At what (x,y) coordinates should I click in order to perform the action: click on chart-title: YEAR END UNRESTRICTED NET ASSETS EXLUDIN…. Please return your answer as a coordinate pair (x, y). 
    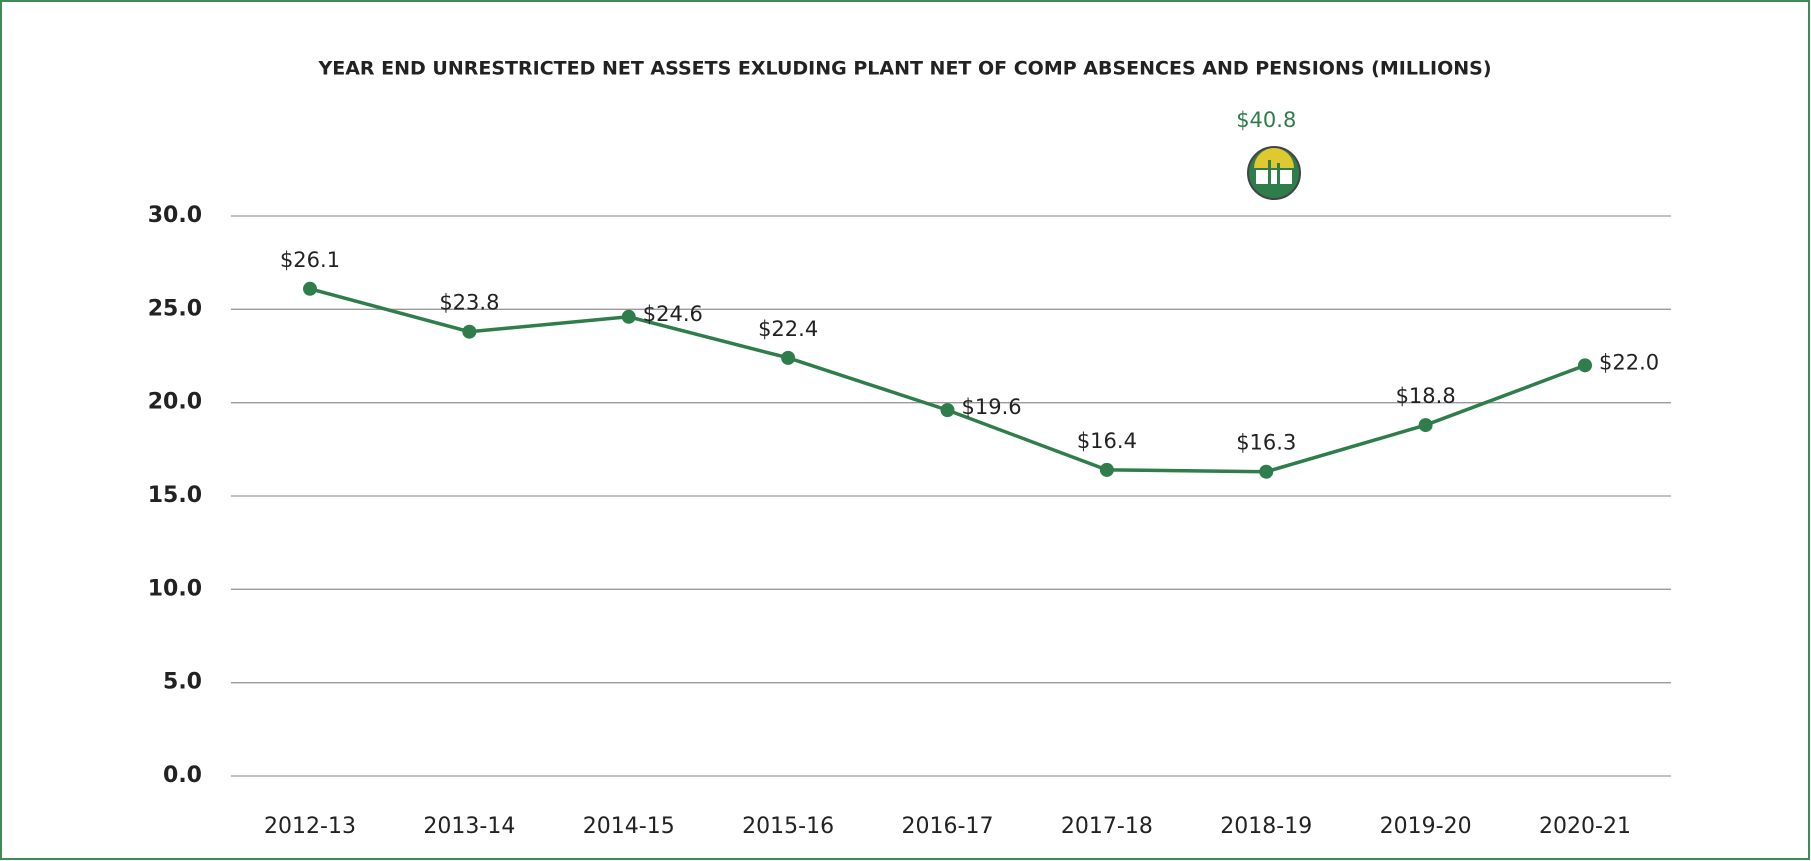
    Looking at the image, I should click on (904, 69).